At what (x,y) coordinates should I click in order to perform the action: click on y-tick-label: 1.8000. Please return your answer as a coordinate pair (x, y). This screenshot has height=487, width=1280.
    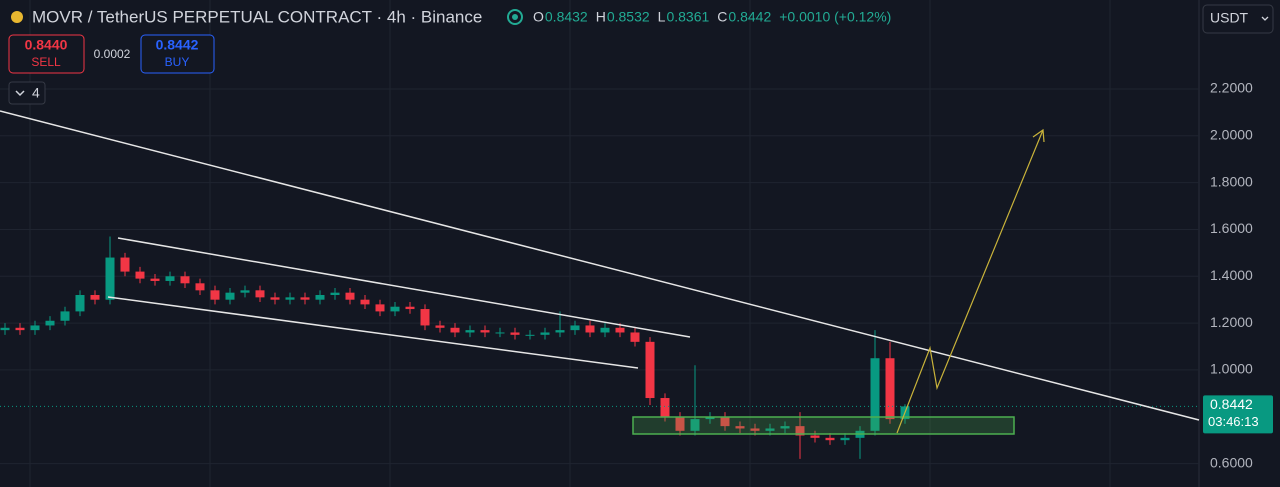
    Looking at the image, I should click on (1231, 181).